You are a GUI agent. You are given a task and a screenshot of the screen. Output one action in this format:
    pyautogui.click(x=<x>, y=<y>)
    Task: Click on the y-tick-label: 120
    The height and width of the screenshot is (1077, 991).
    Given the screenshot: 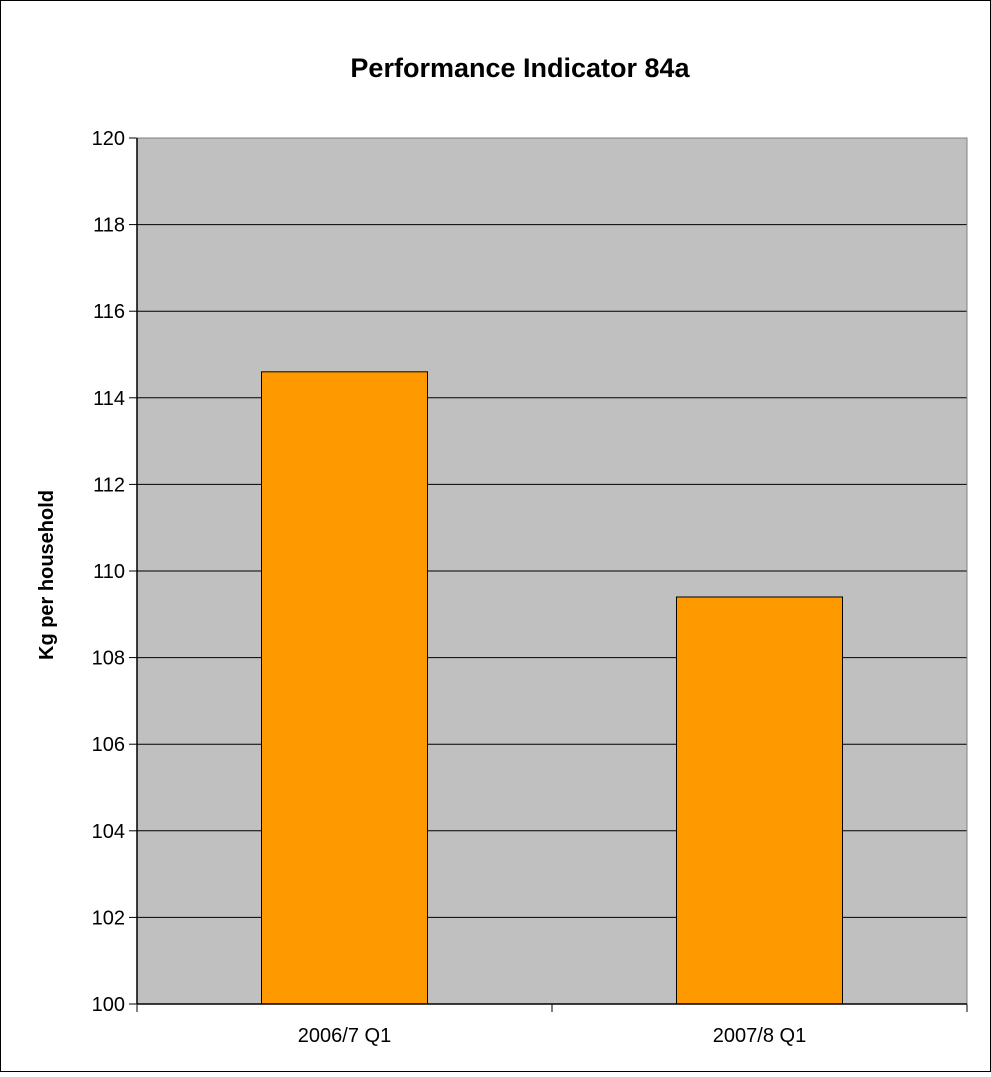 What is the action you would take?
    pyautogui.click(x=108, y=139)
    